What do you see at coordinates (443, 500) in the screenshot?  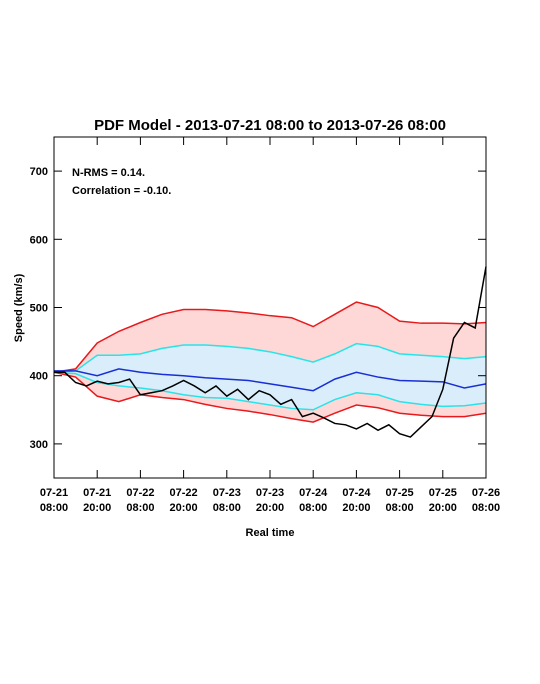 I see `x-tick-label: 07-25 20:00` at bounding box center [443, 500].